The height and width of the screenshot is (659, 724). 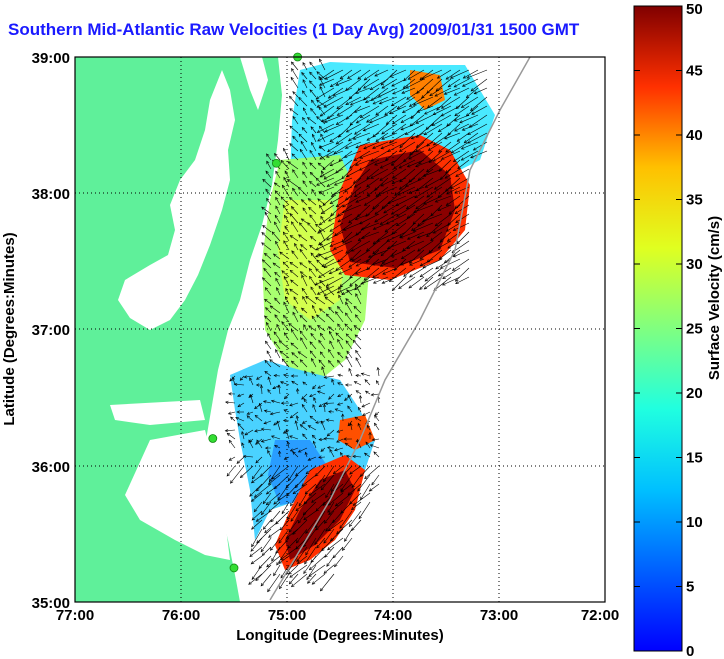 What do you see at coordinates (427, 90) in the screenshot?
I see `speed-region-upper-right` at bounding box center [427, 90].